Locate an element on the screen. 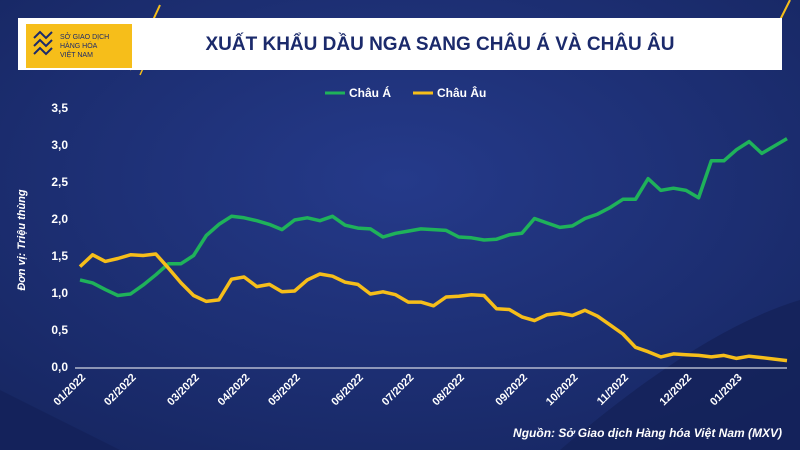  logo-text: HÀNG HÓA is located at coordinates (79, 45).